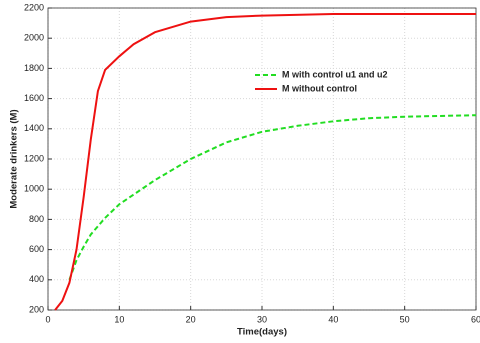 The height and width of the screenshot is (343, 480). I want to click on y-tick-label: 1600, so click(34, 98).